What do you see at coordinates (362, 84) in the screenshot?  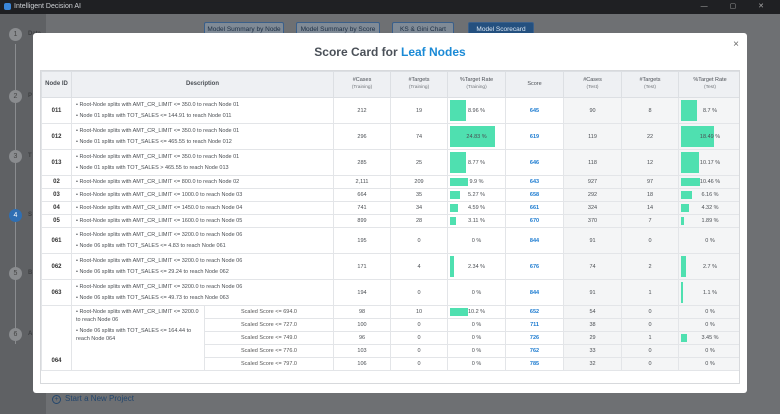 I see `col-cases-training: #Cases (Training)` at bounding box center [362, 84].